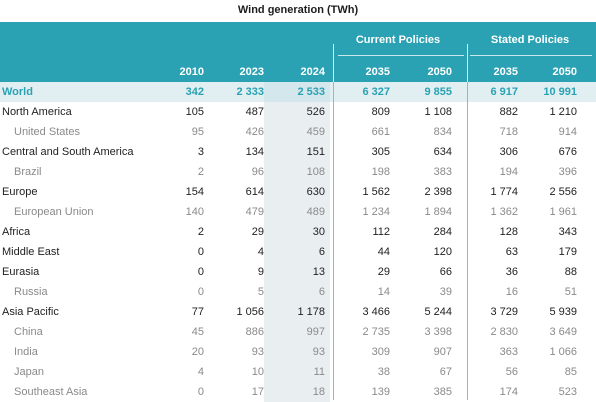 The image size is (596, 402). Describe the element at coordinates (445, 372) in the screenshot. I see `table-cell: 67` at that location.